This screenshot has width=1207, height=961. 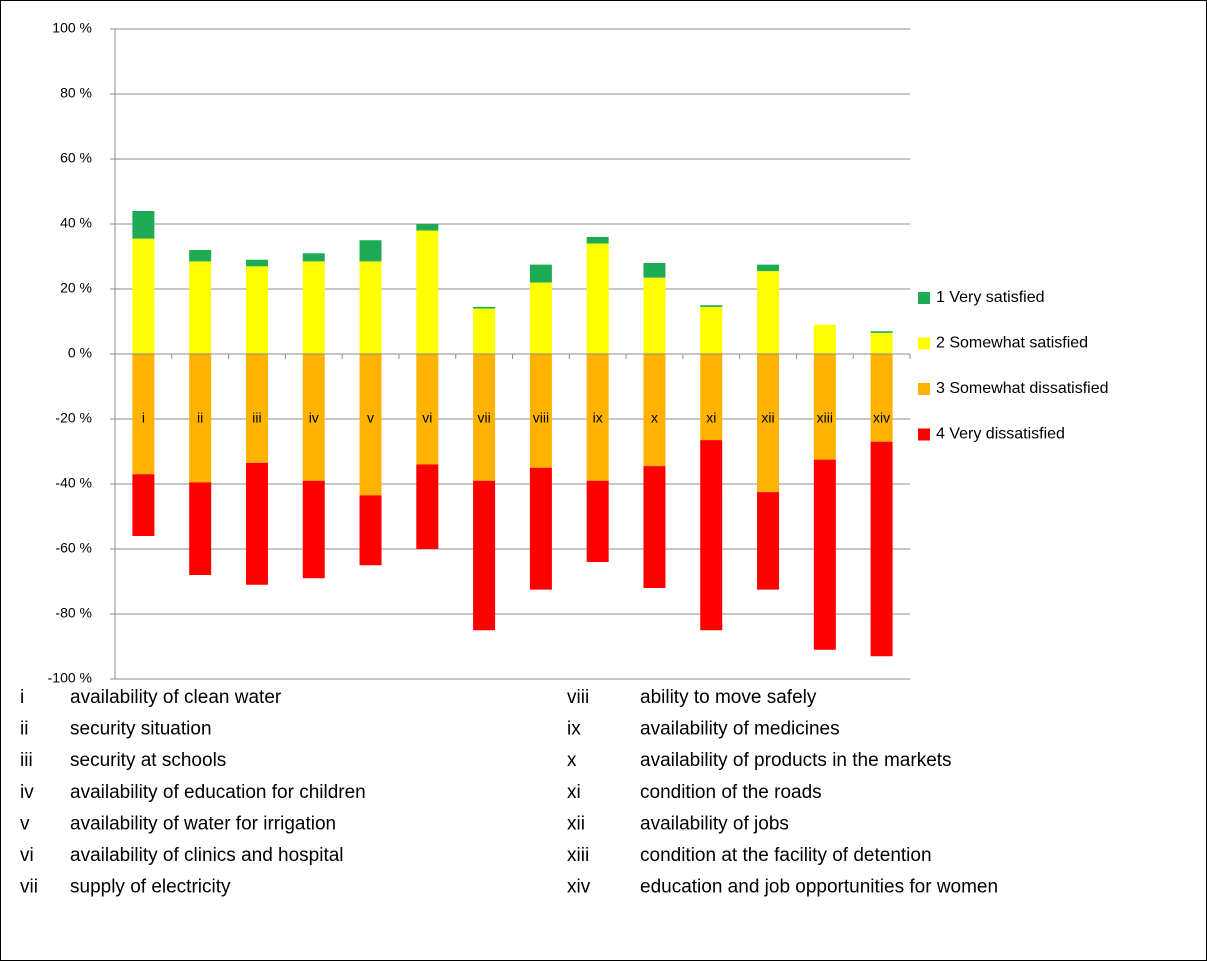 What do you see at coordinates (579, 887) in the screenshot?
I see `note-code: xiv` at bounding box center [579, 887].